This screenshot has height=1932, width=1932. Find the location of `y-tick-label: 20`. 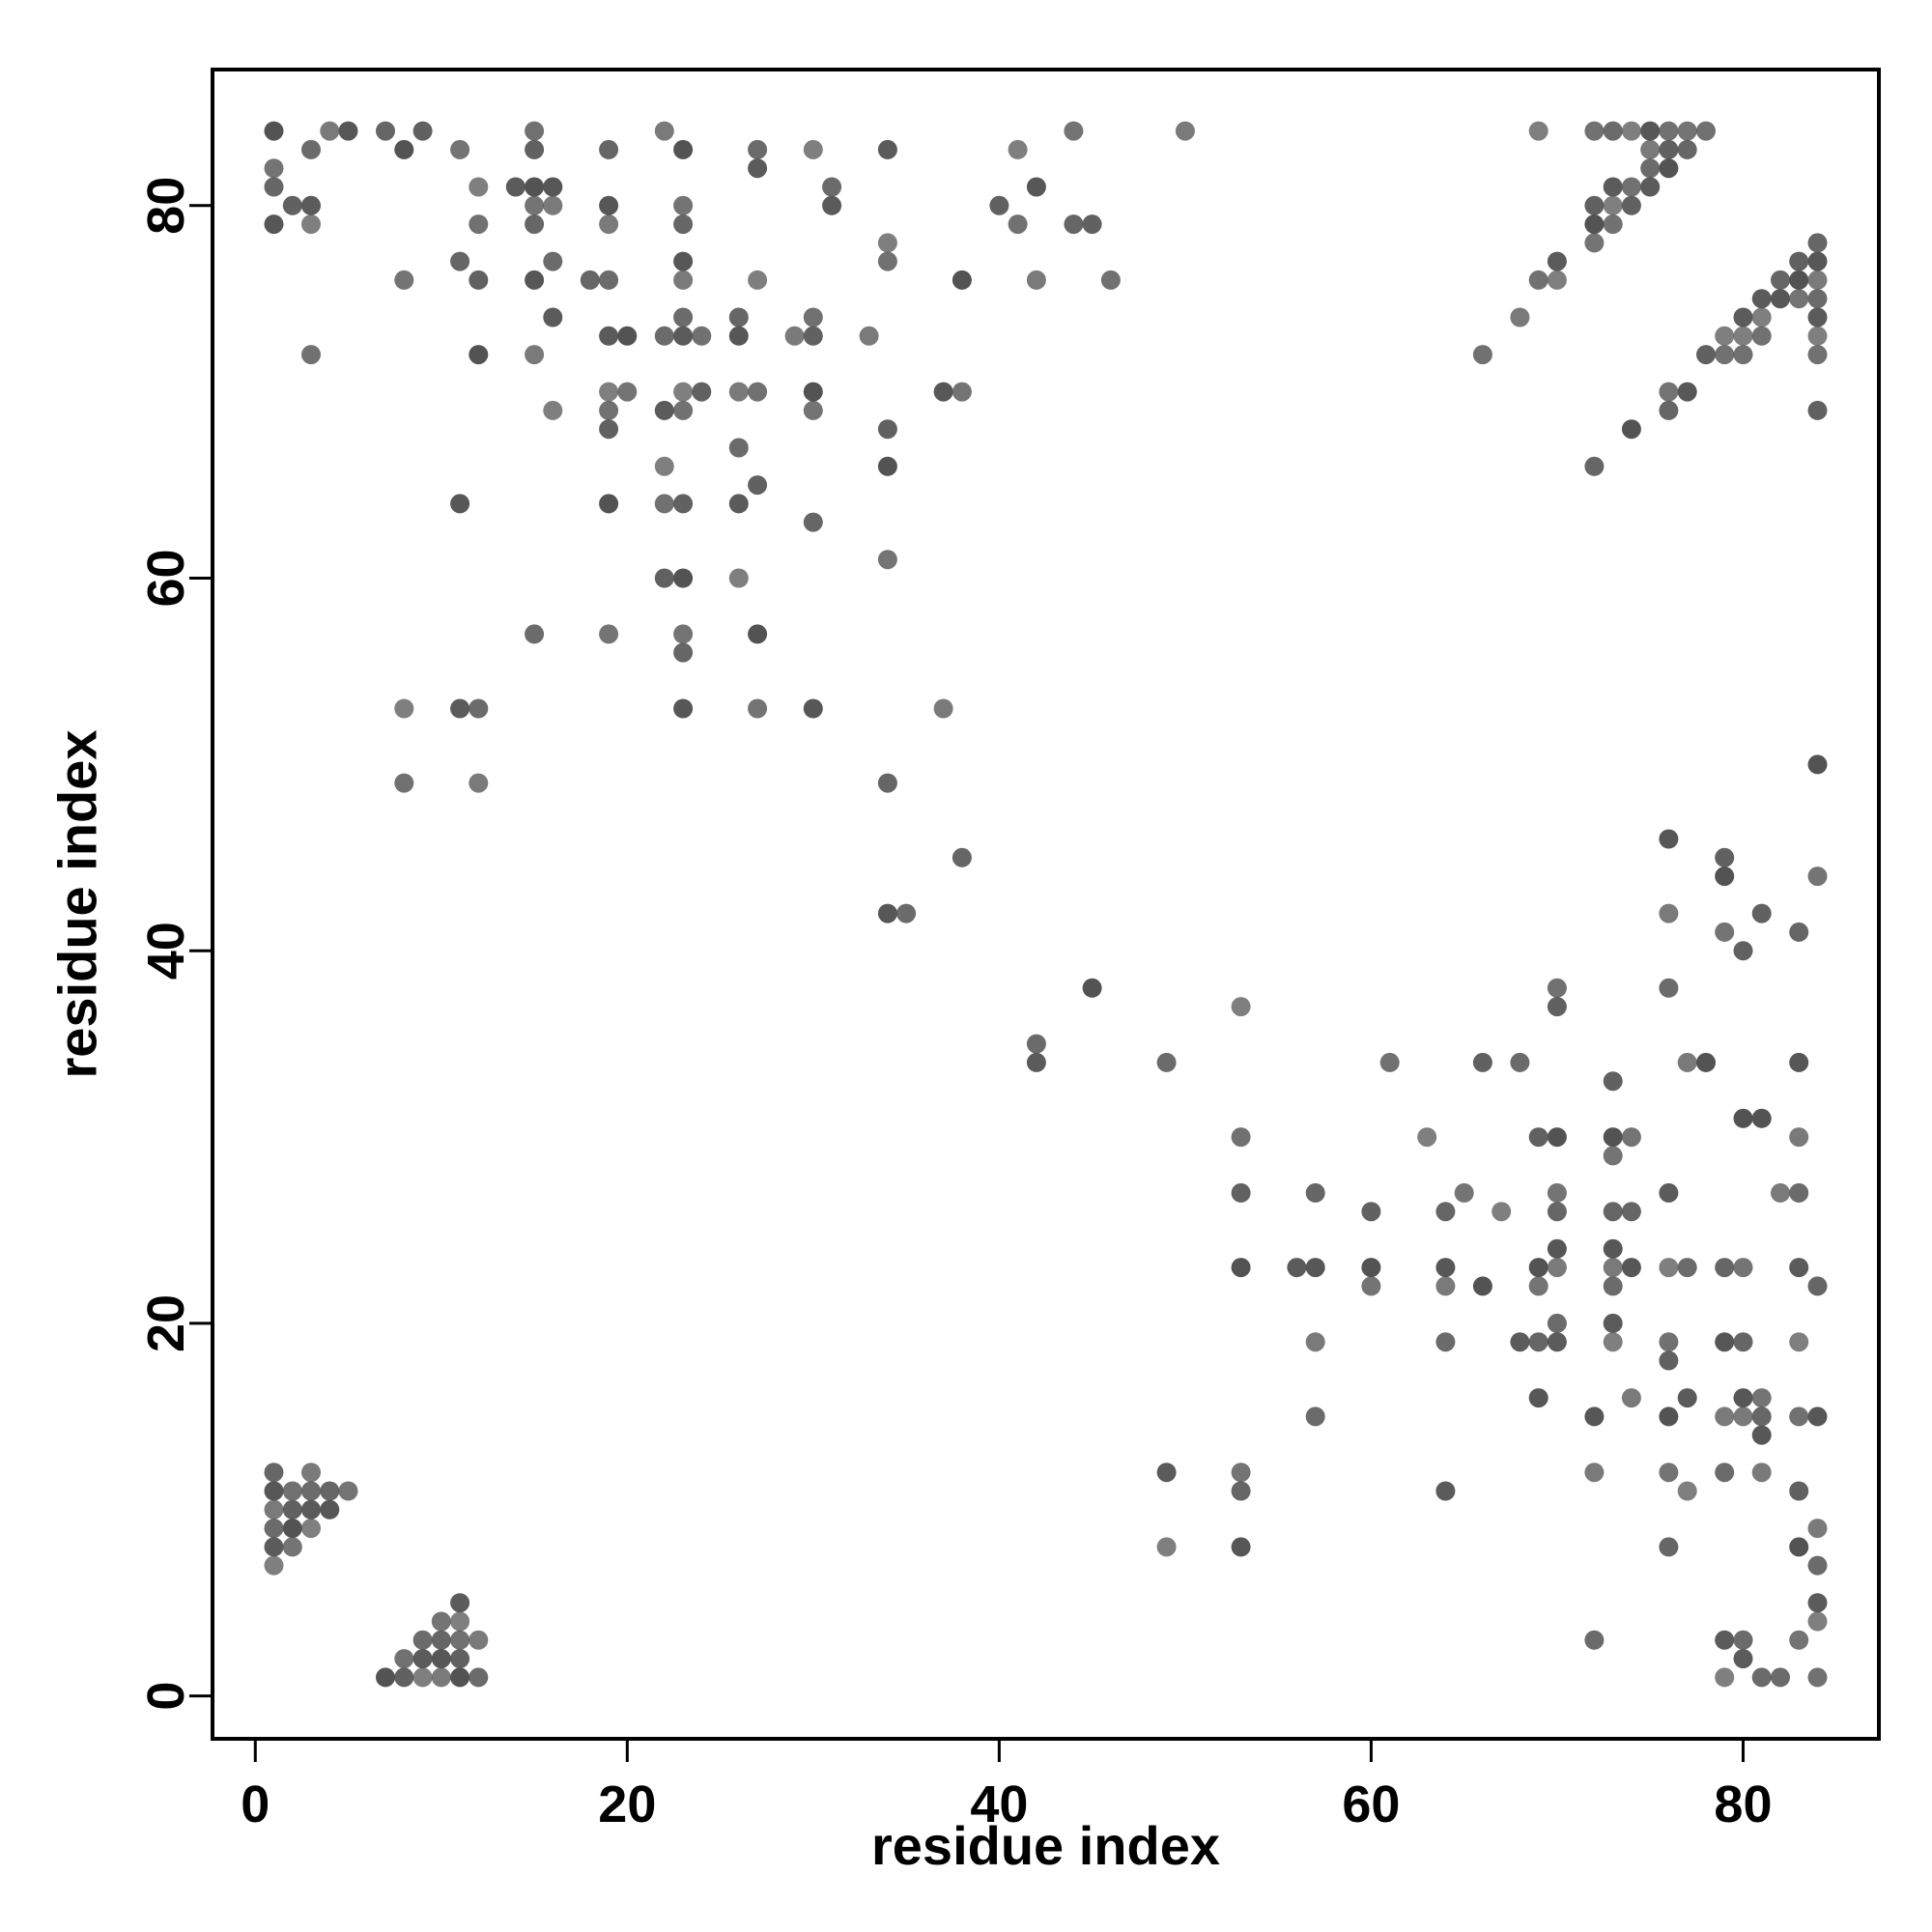

y-tick-label: 20 is located at coordinates (166, 1323).